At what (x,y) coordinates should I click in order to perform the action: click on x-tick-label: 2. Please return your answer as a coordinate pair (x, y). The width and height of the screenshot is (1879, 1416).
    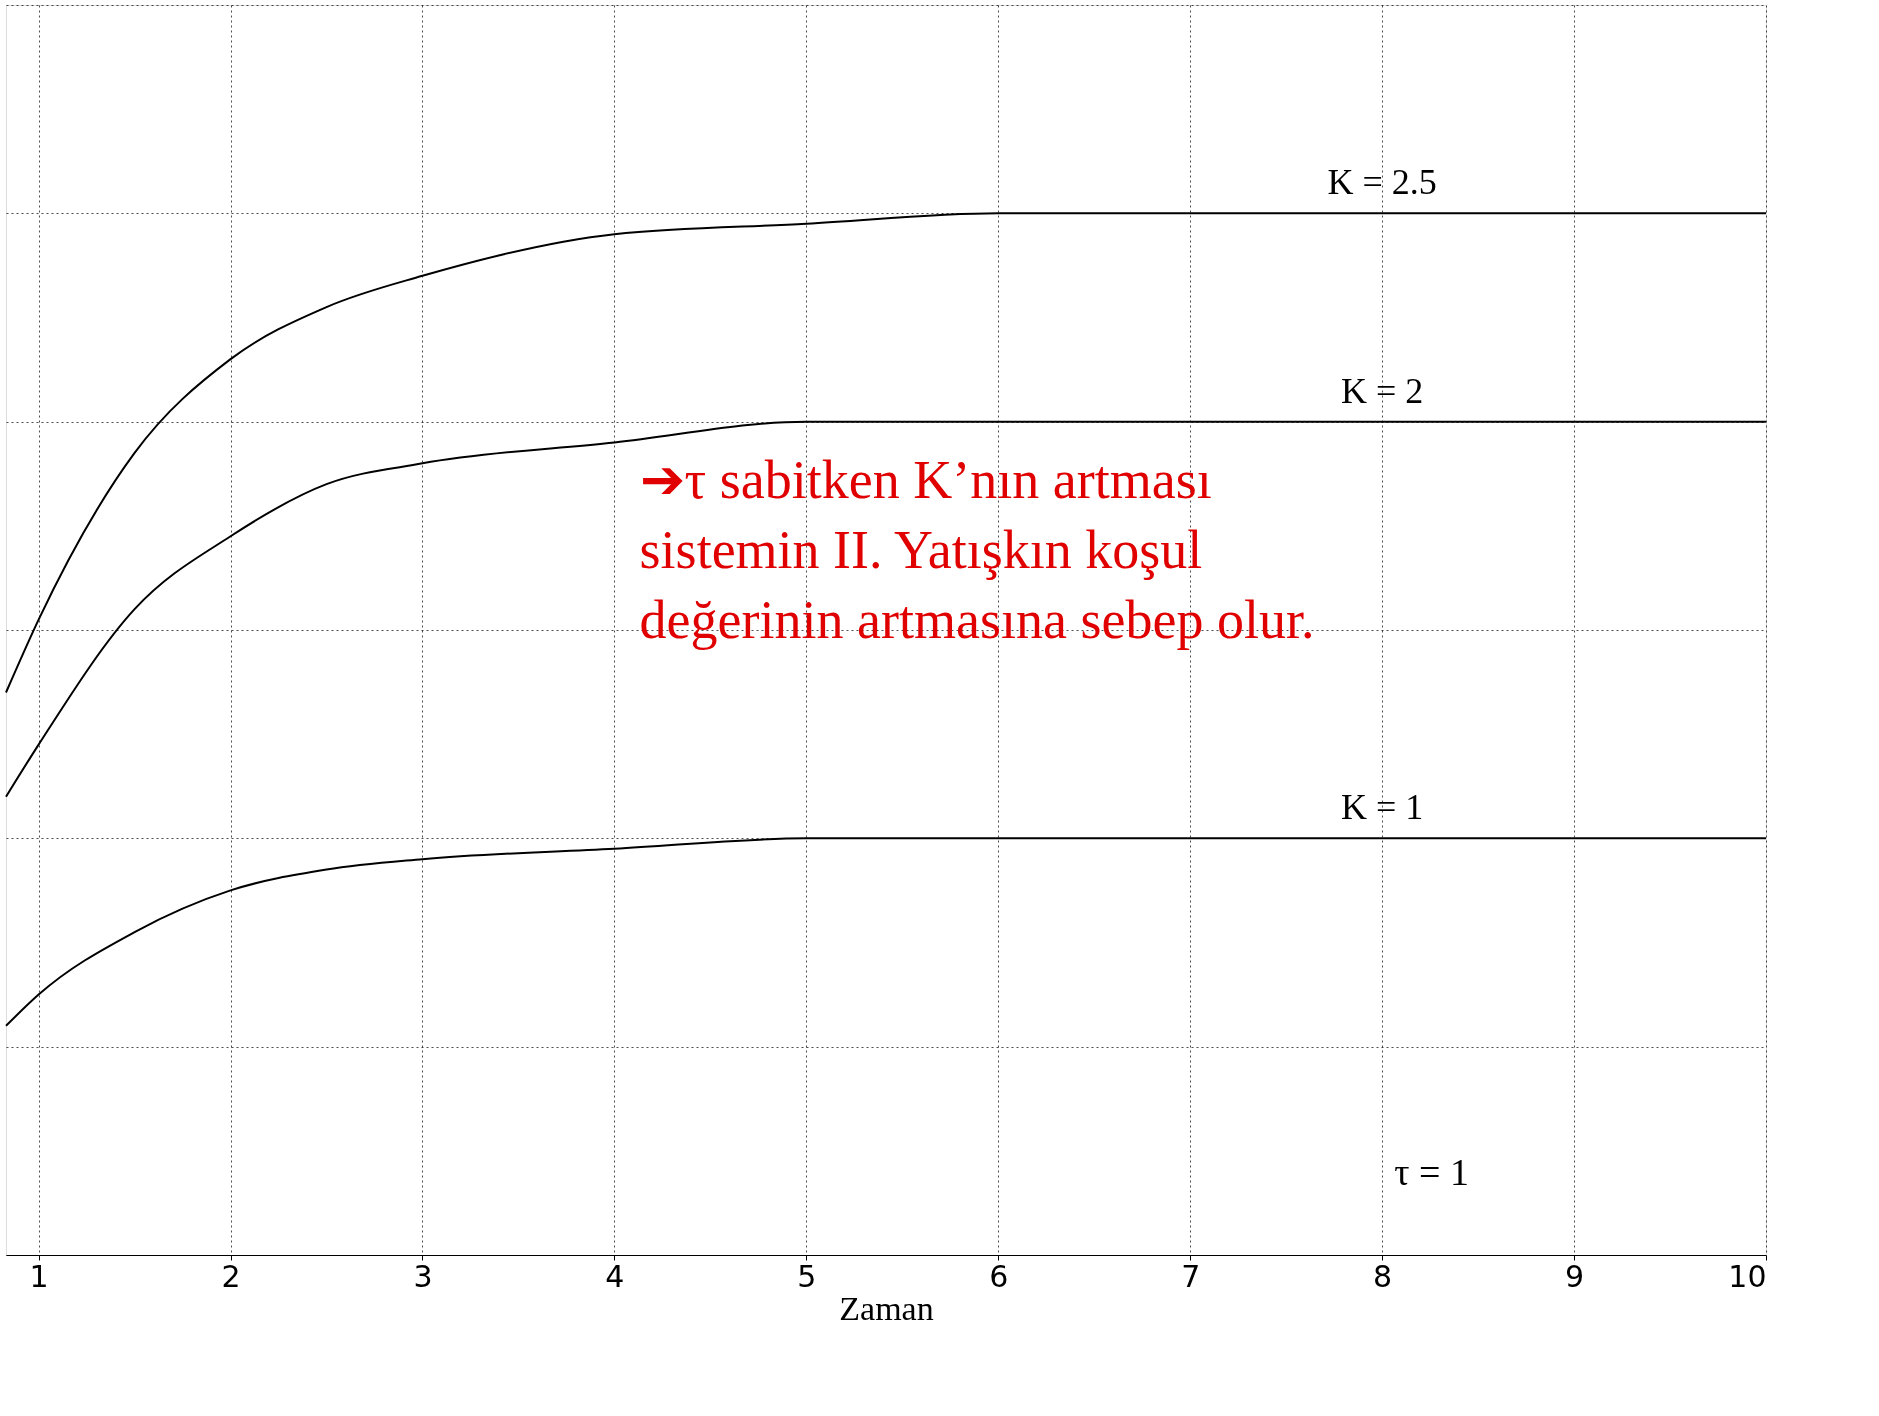
    Looking at the image, I should click on (231, 1276).